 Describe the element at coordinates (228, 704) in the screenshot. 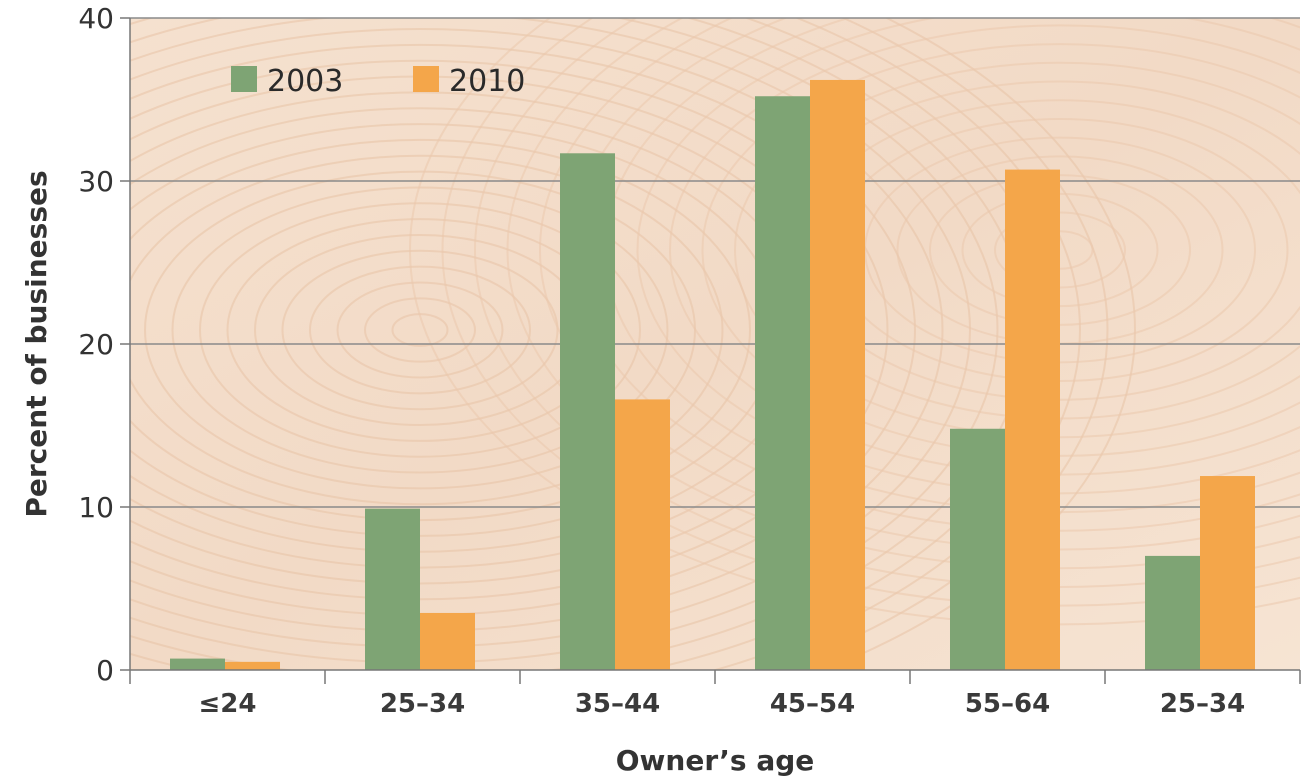

I see `x-tick-label: ≤24` at that location.